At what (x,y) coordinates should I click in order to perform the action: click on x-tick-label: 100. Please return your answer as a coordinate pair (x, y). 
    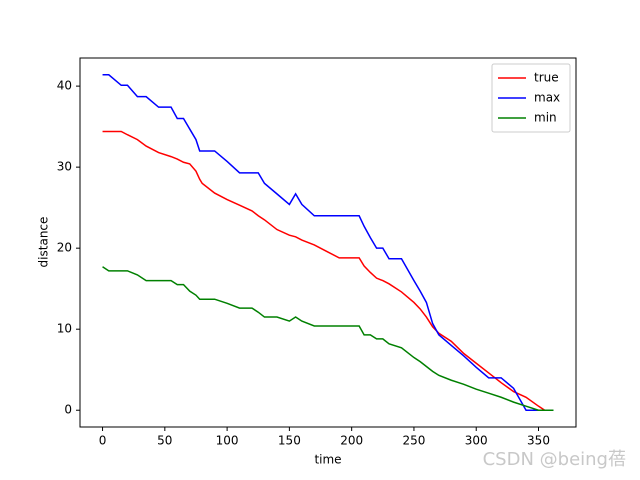
    Looking at the image, I should click on (227, 441).